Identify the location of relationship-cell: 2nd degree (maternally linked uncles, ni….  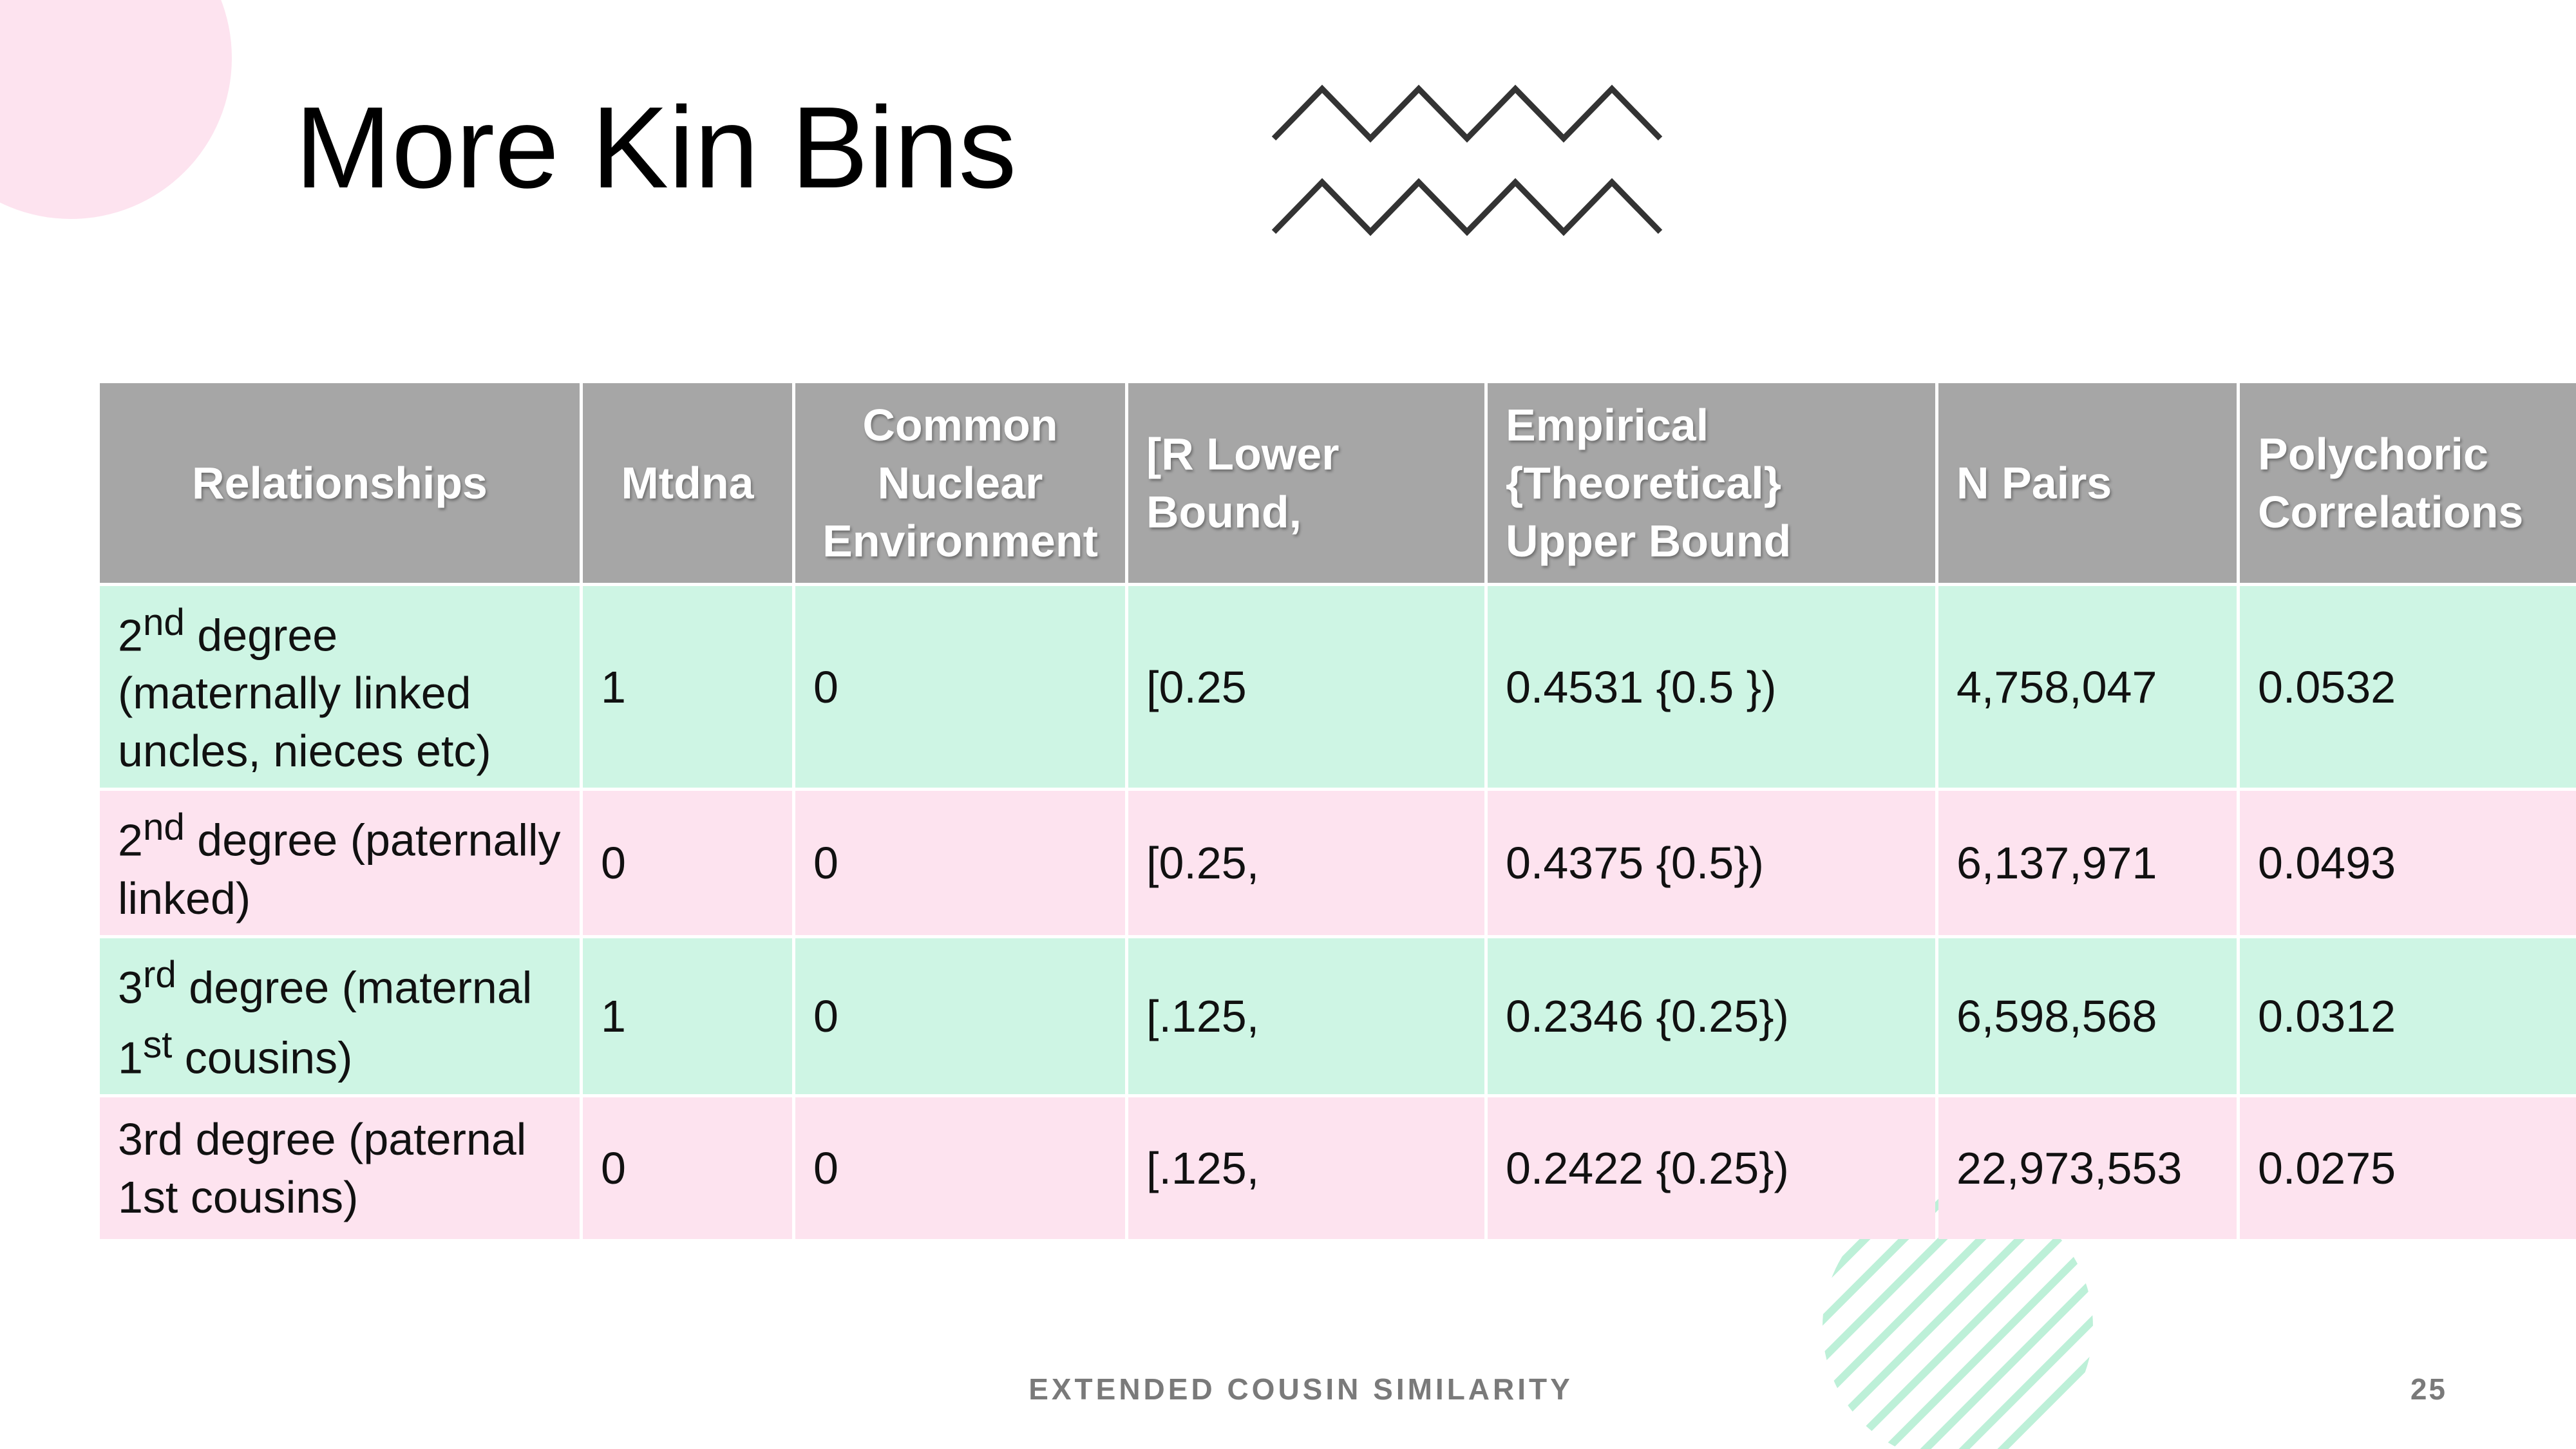
(340, 687).